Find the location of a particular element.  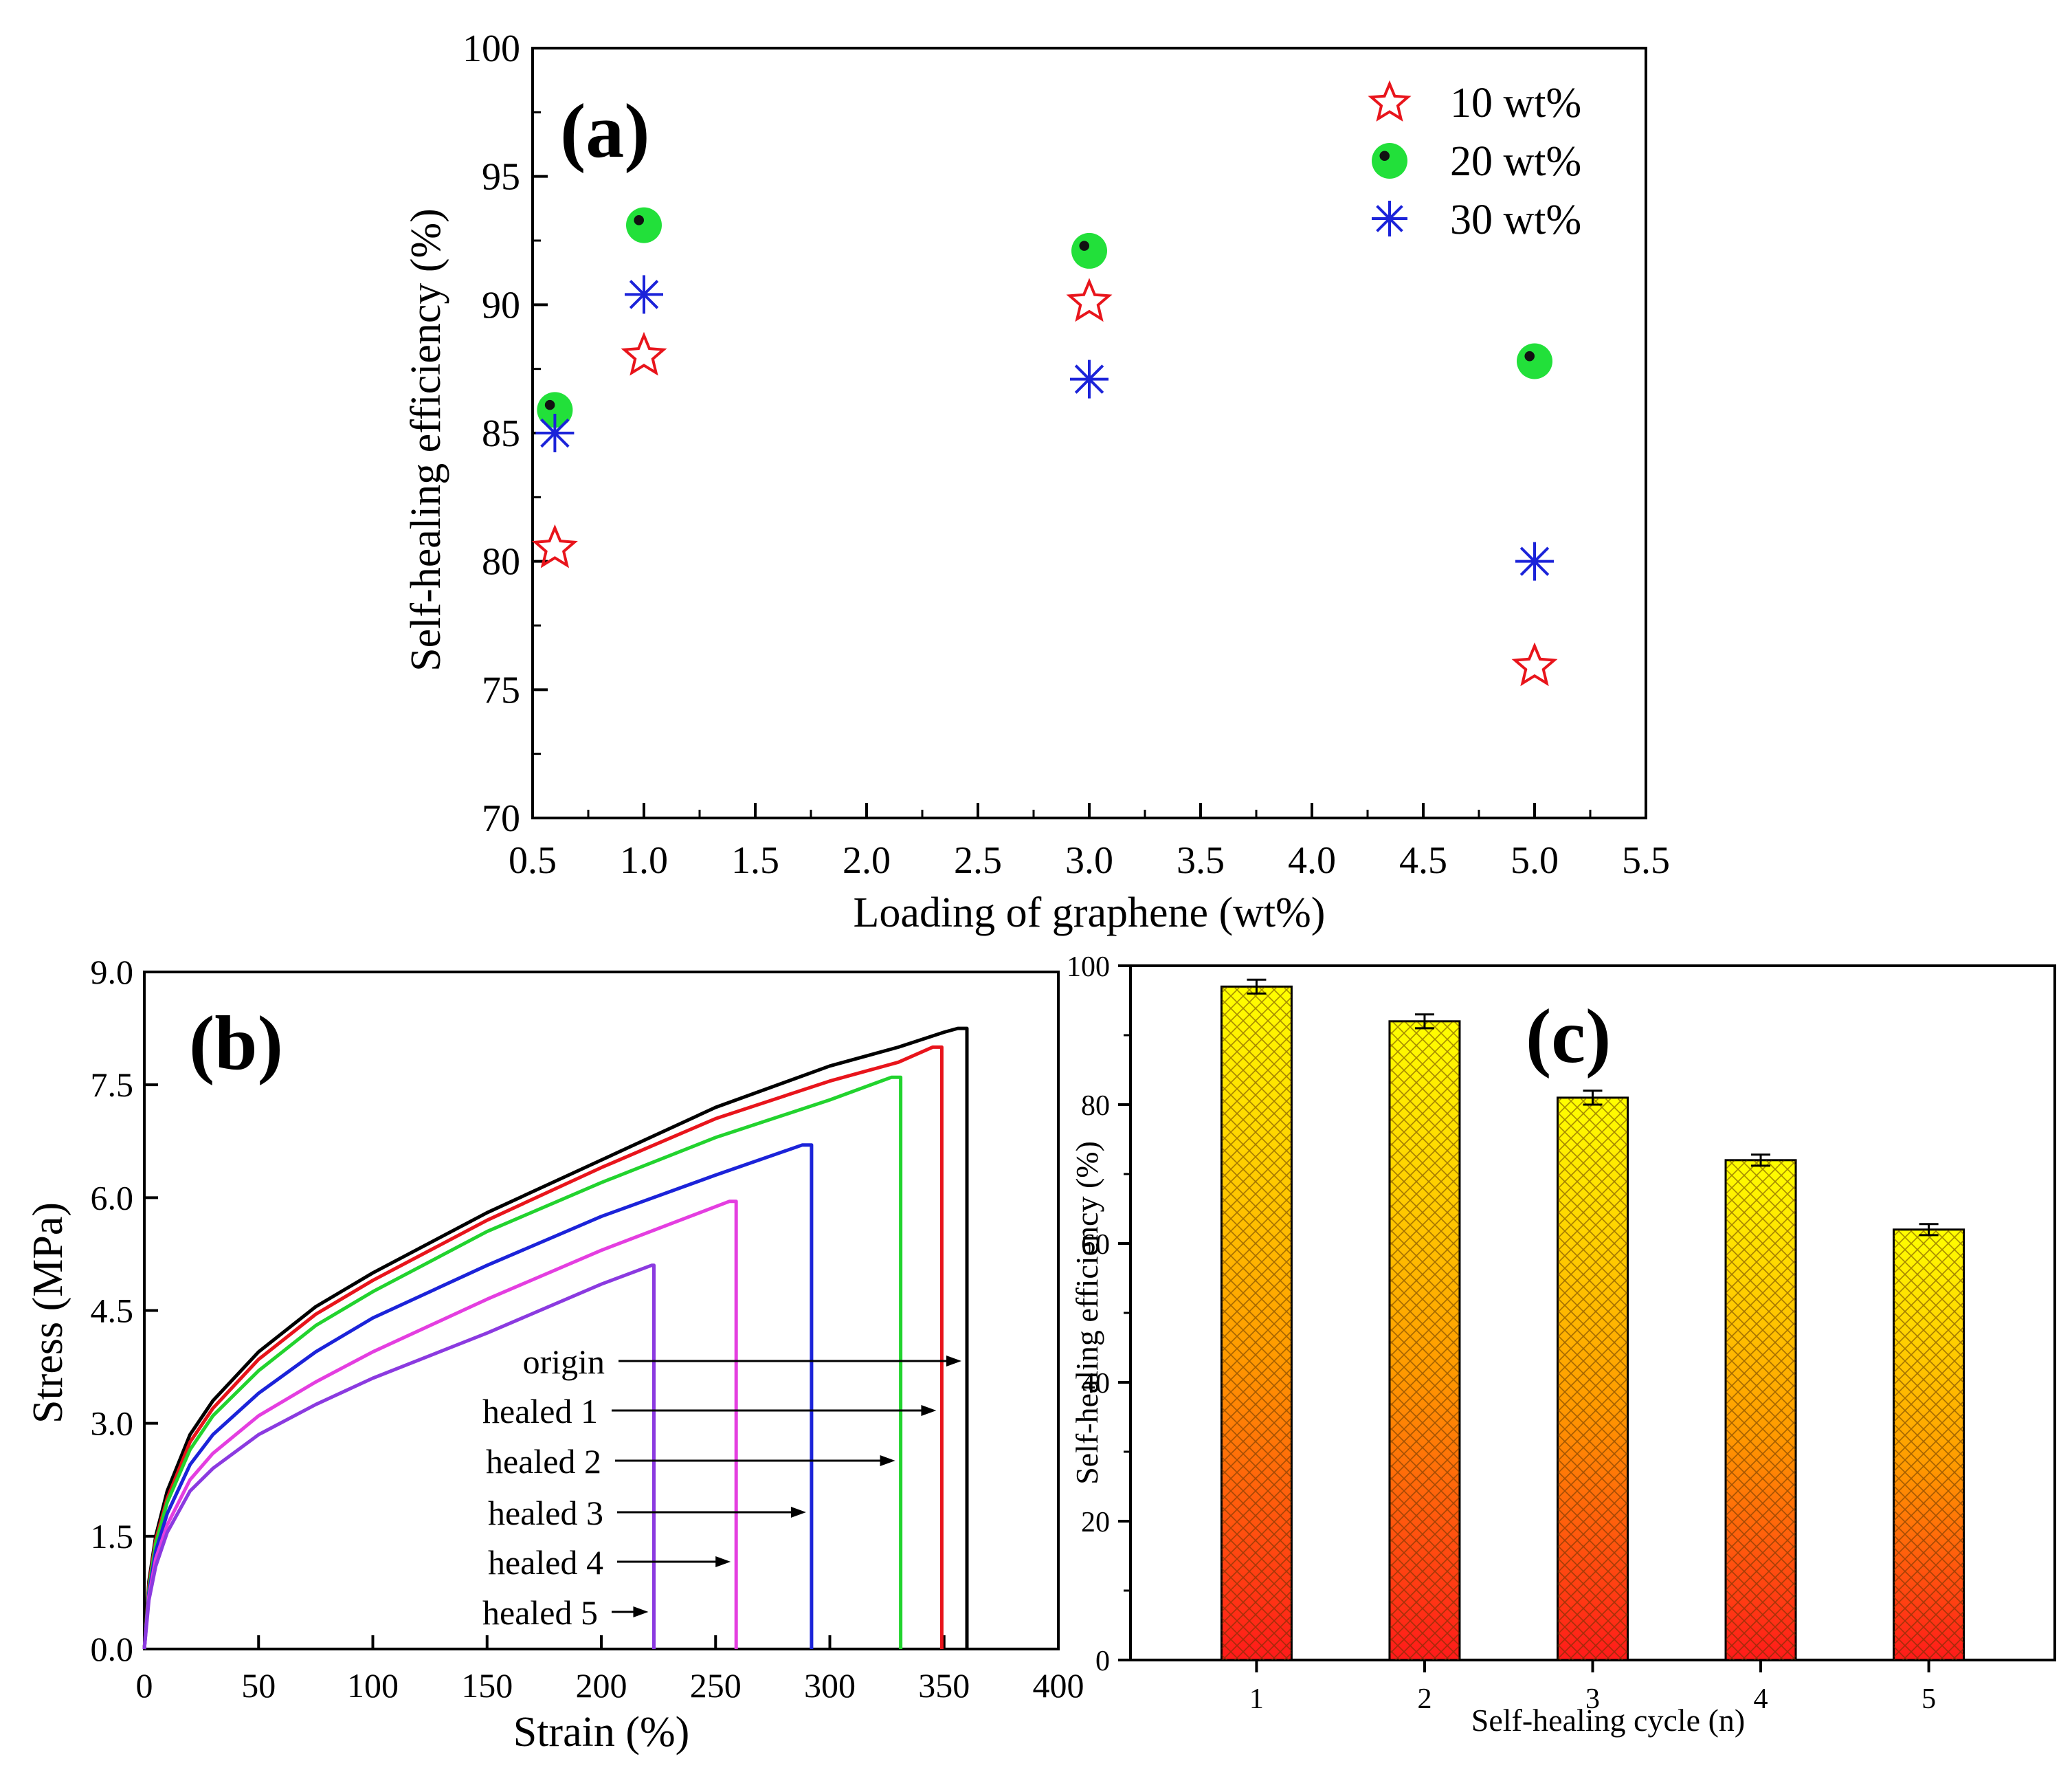

x-tick-label: 3.0 is located at coordinates (1089, 861).